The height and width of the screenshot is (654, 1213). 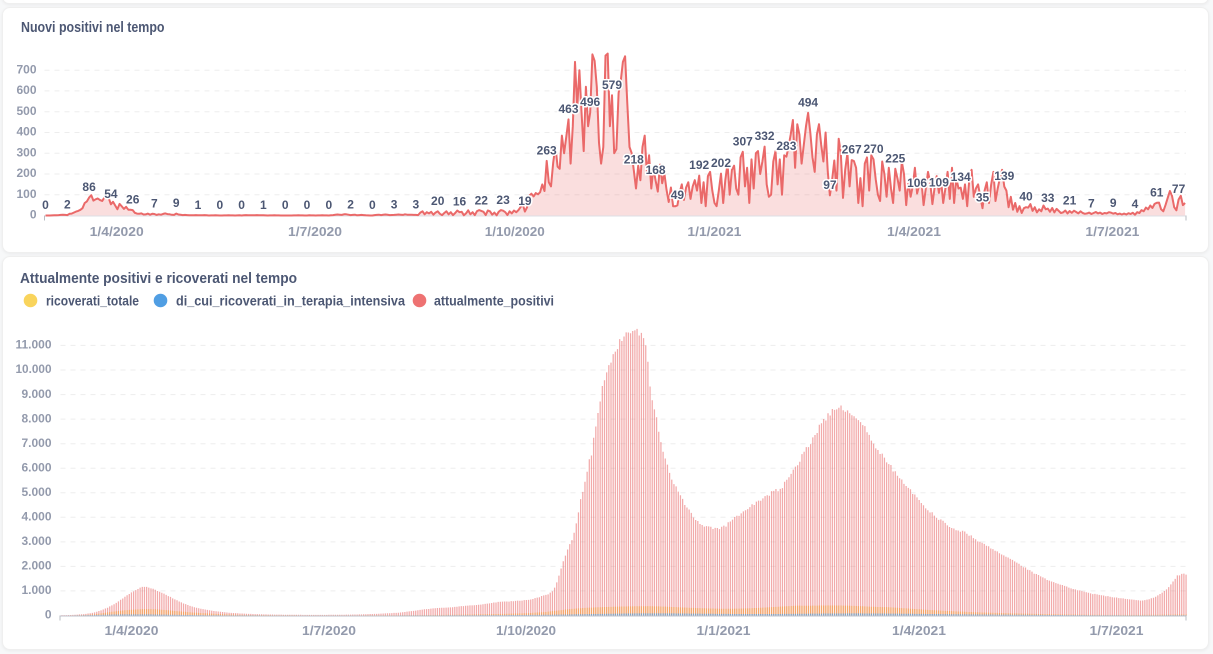 What do you see at coordinates (590, 102) in the screenshot?
I see `svg-text: 496` at bounding box center [590, 102].